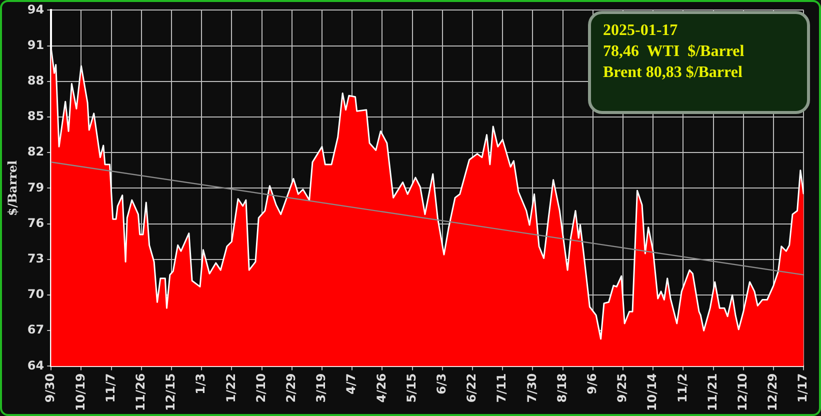 The height and width of the screenshot is (416, 821). Describe the element at coordinates (35, 329) in the screenshot. I see `y-tick-label: 67` at that location.